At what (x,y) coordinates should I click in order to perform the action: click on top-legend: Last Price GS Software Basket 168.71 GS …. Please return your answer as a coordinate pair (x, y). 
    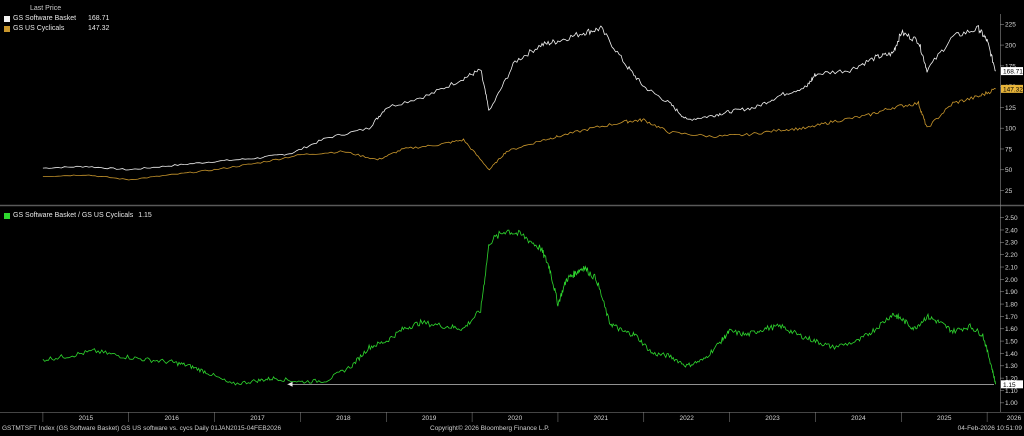
    Looking at the image, I should click on (56, 19).